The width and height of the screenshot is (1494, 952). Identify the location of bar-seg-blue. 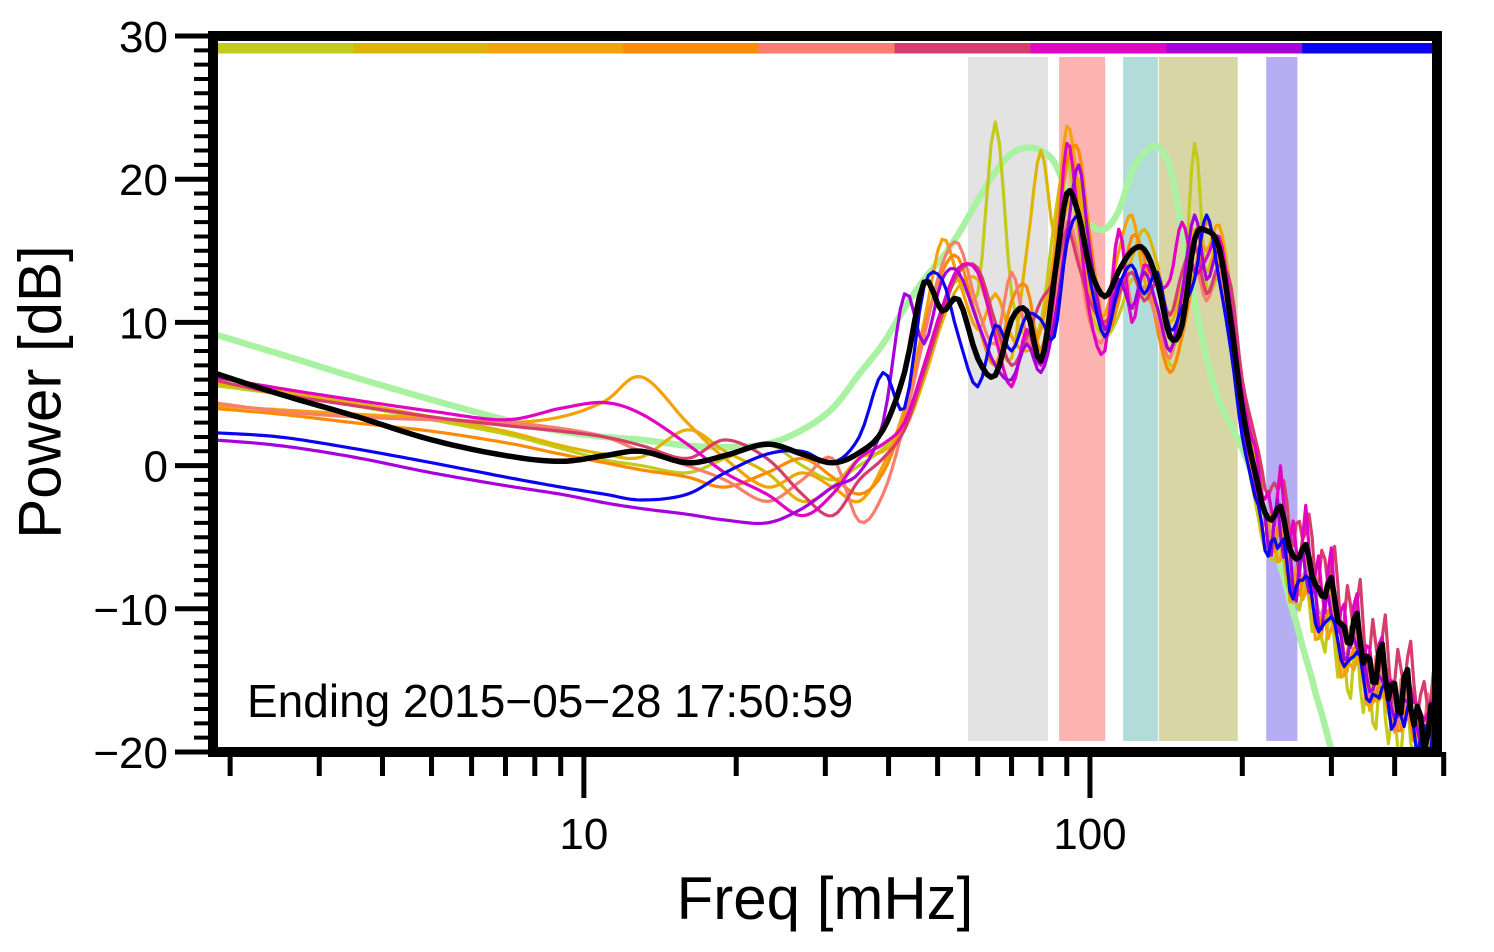
(1370, 48).